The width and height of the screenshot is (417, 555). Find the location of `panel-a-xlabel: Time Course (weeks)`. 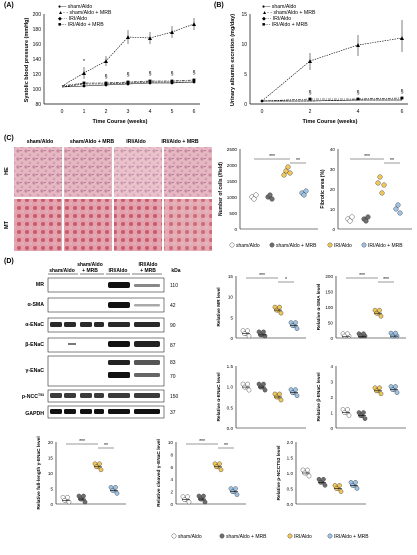

panel-a-xlabel: Time Course (weeks) is located at coordinates (120, 122).